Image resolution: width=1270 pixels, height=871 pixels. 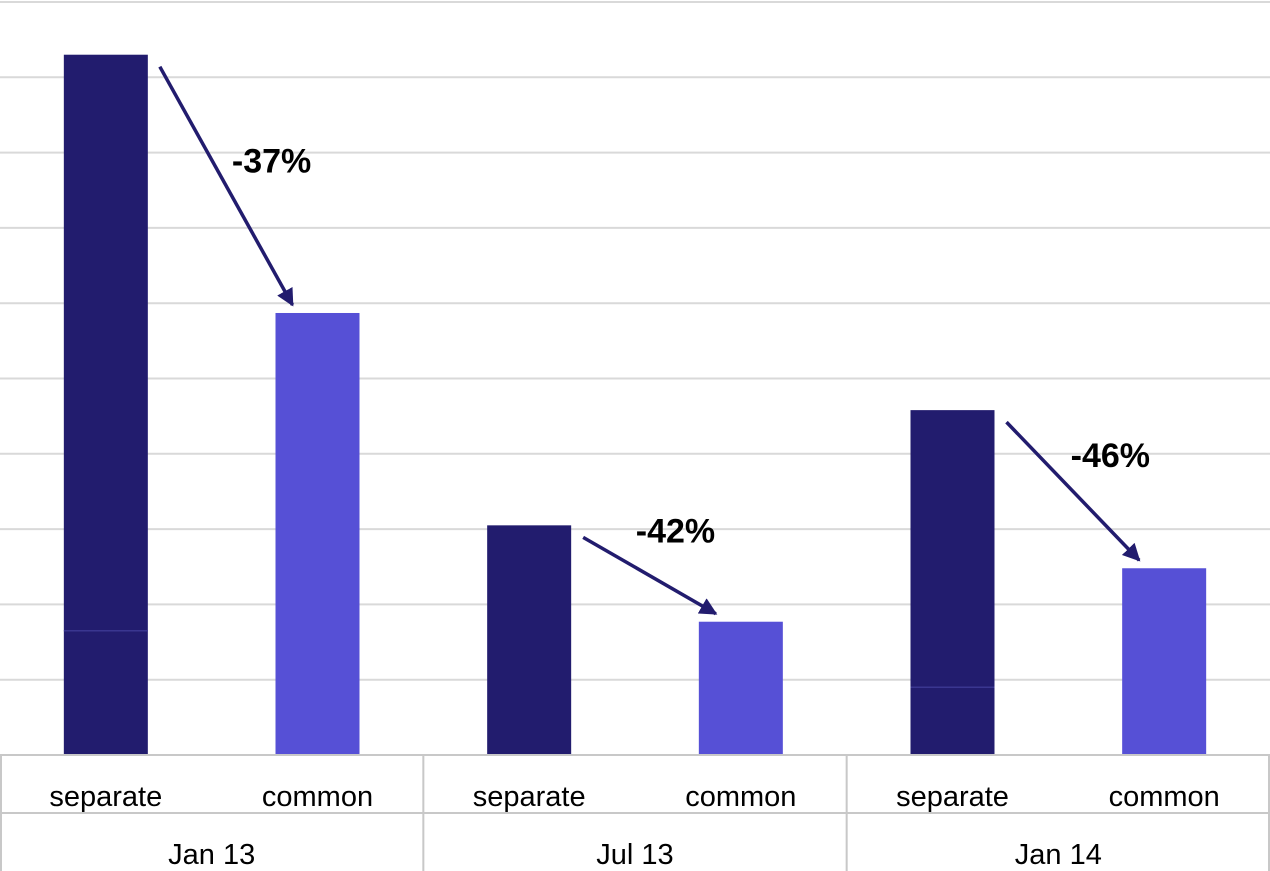 I want to click on change-percent-label: -37%, so click(x=271, y=162).